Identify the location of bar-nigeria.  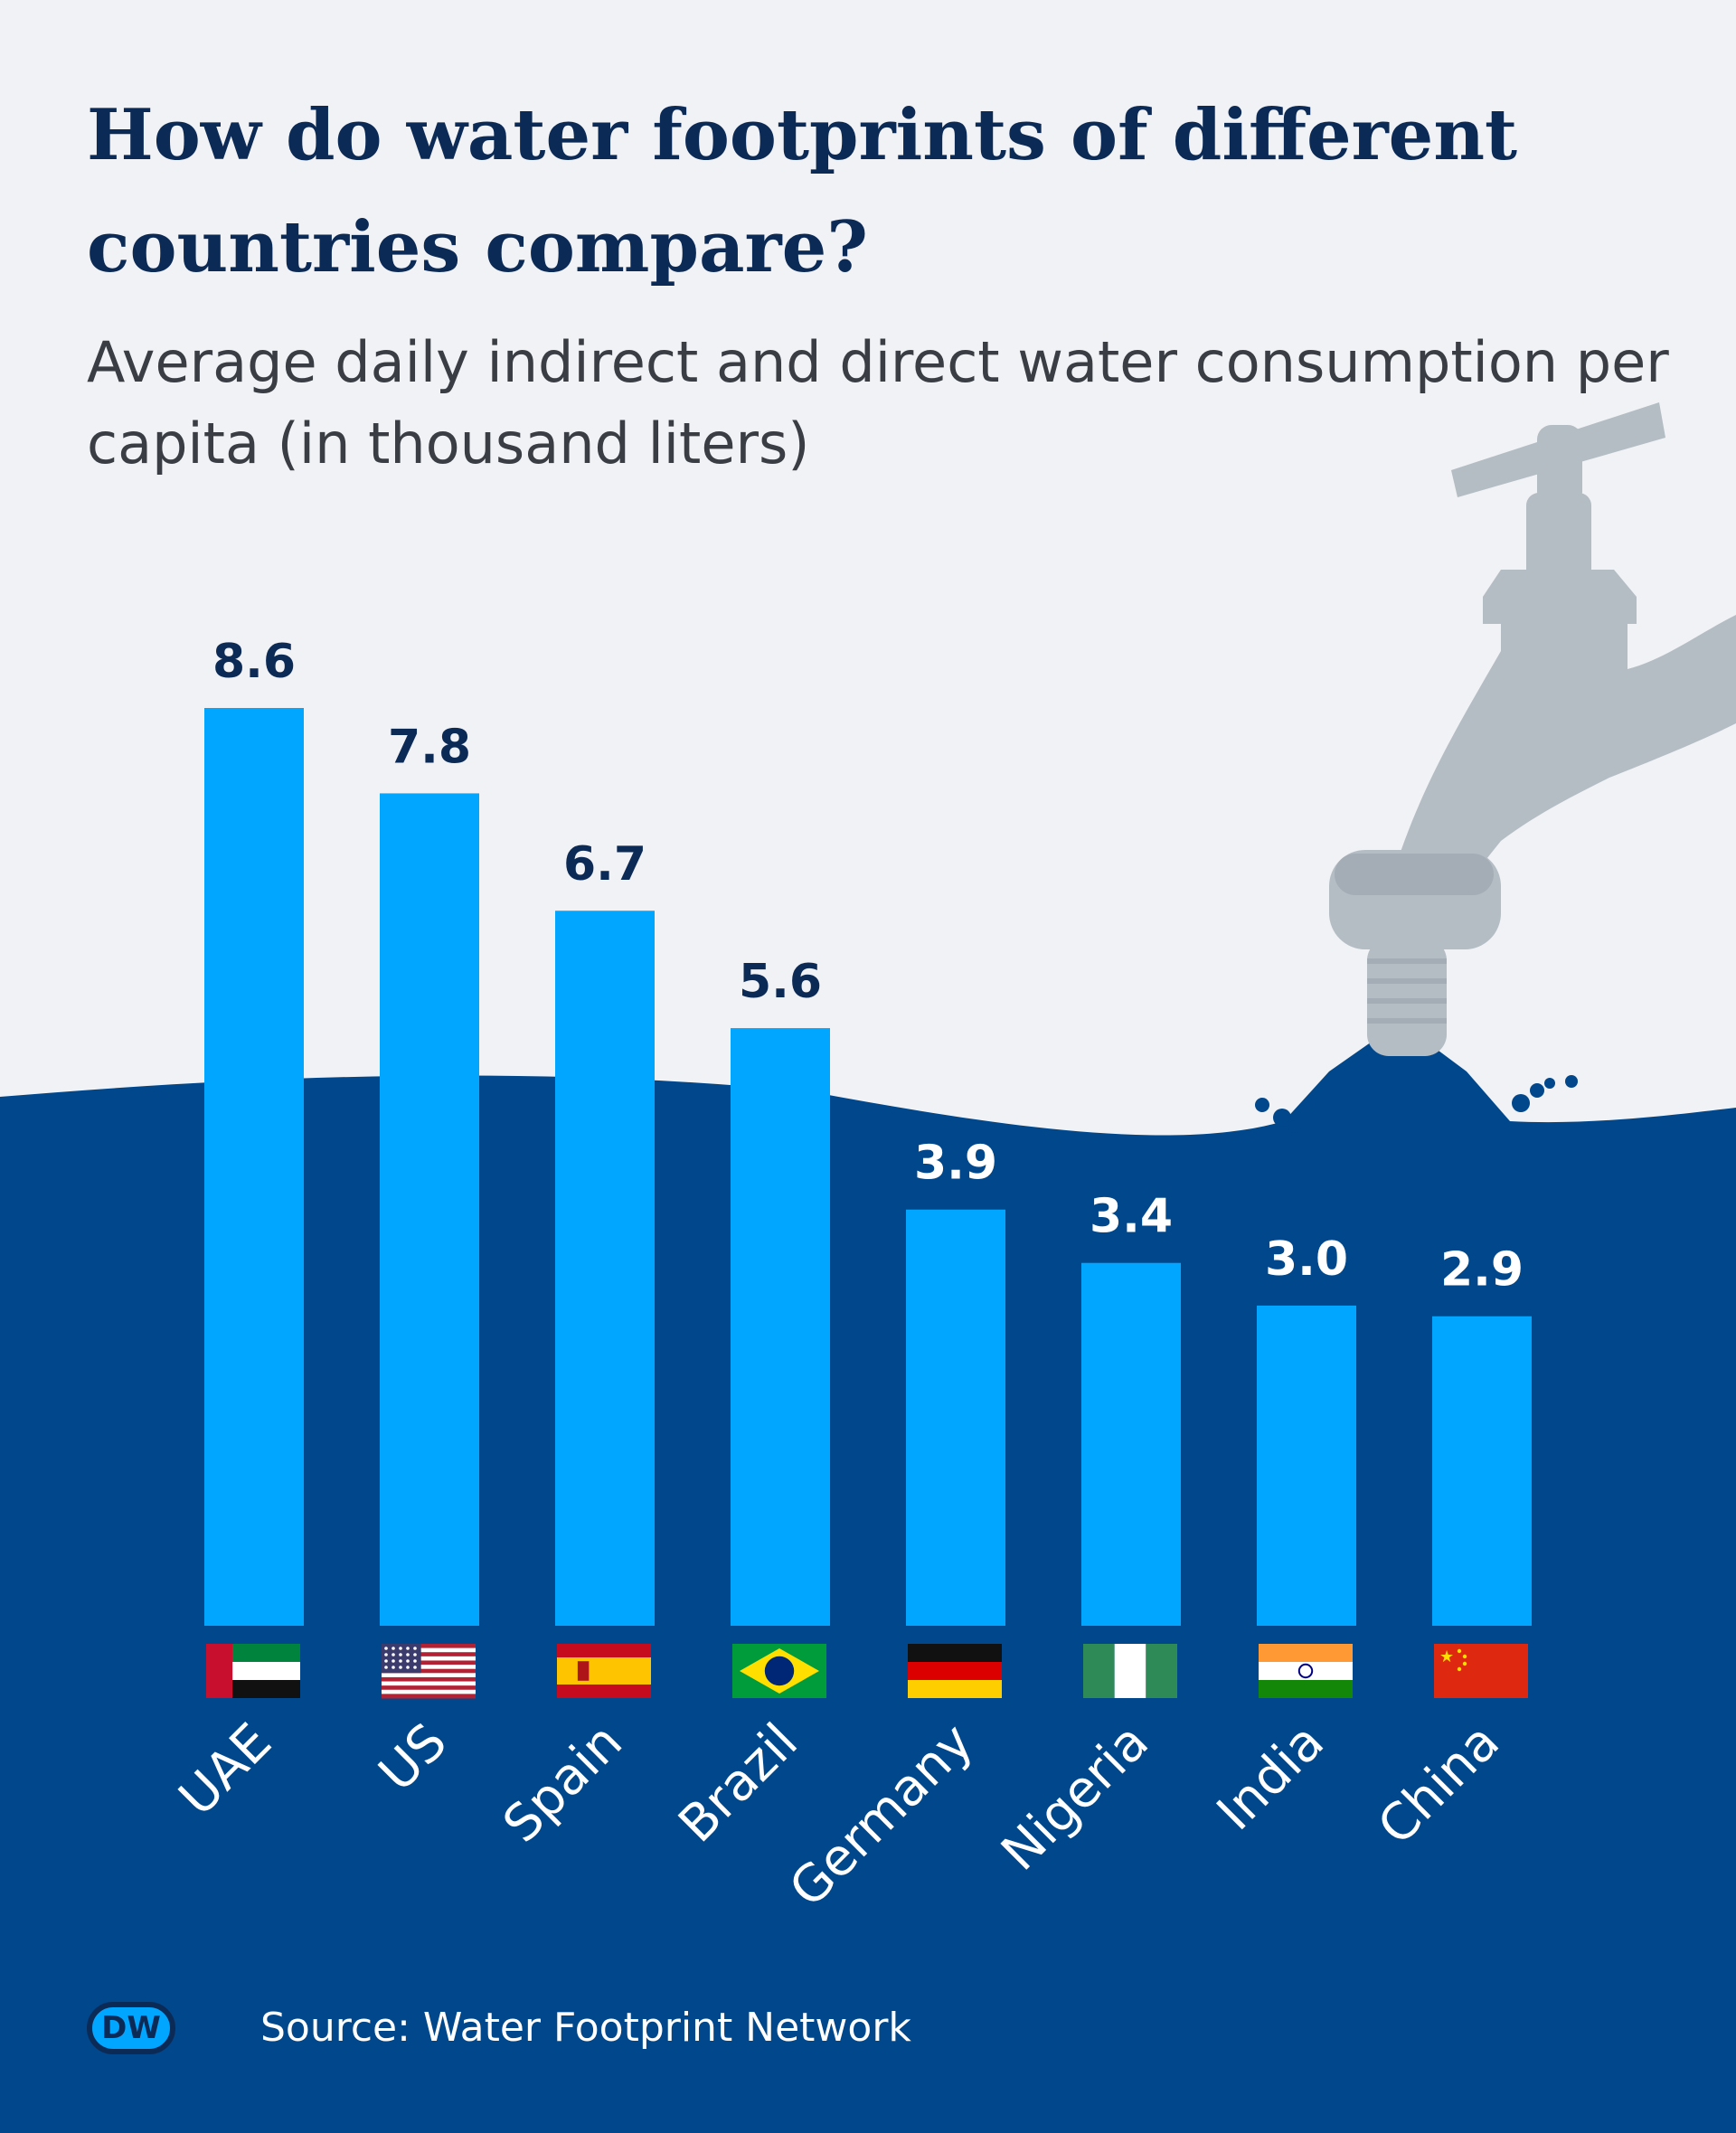
(1131, 1444).